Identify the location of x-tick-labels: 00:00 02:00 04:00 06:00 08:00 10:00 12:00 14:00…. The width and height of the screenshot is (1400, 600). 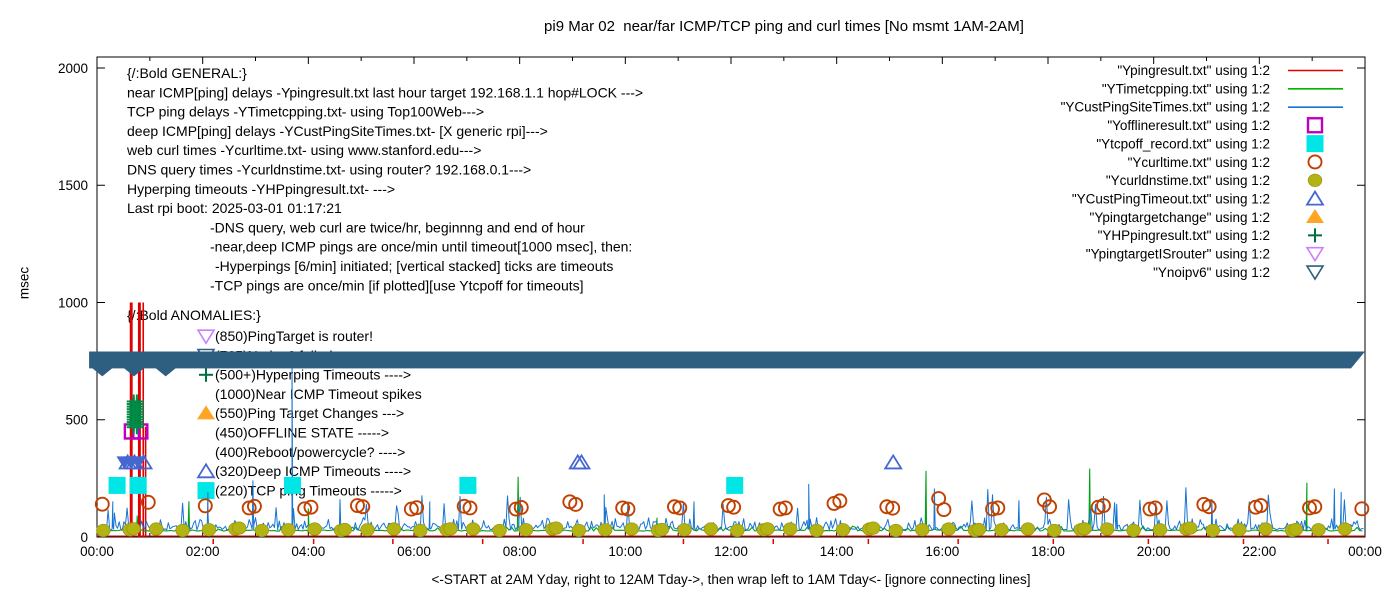
(731, 551).